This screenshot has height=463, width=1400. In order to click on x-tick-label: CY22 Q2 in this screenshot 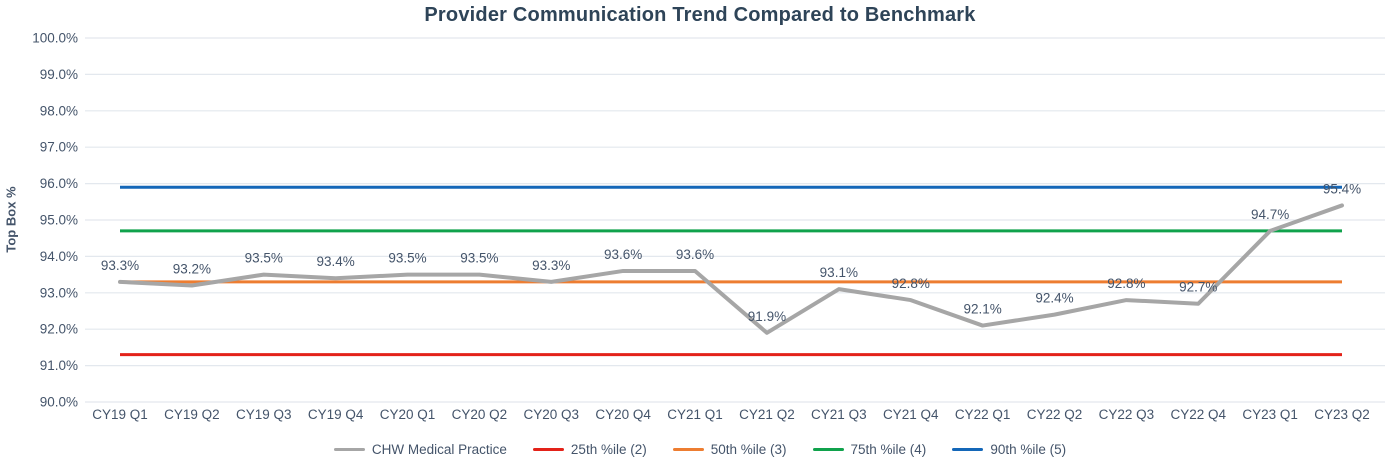, I will do `click(1055, 414)`.